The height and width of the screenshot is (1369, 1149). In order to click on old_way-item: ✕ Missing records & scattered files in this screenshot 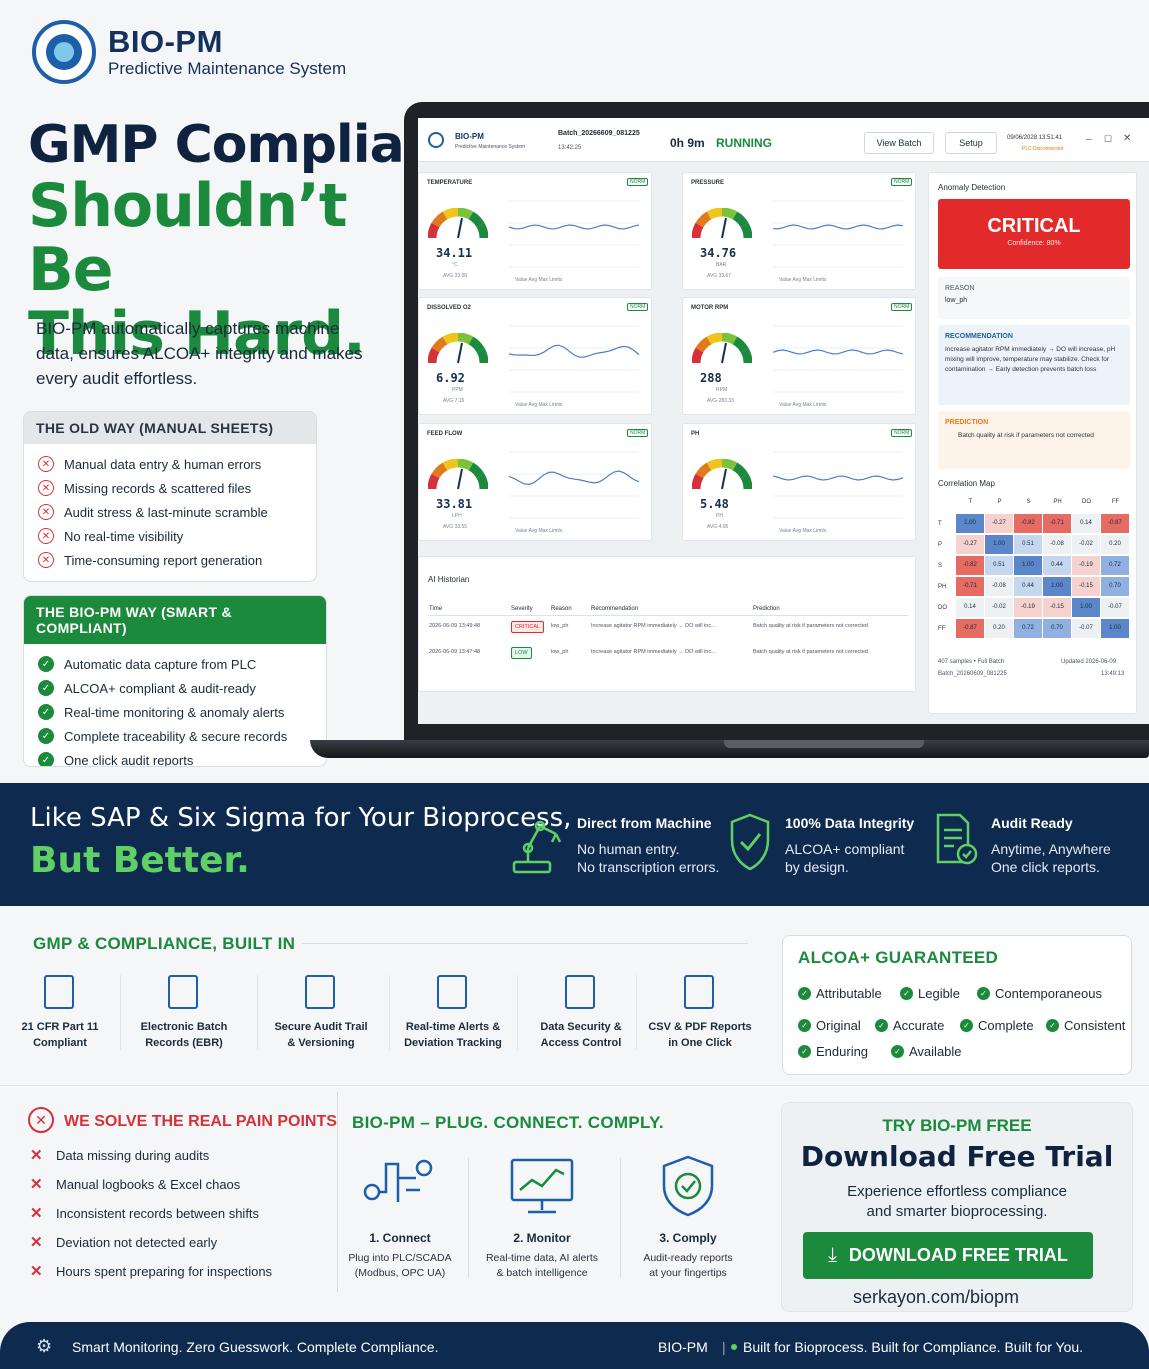, I will do `click(170, 488)`.